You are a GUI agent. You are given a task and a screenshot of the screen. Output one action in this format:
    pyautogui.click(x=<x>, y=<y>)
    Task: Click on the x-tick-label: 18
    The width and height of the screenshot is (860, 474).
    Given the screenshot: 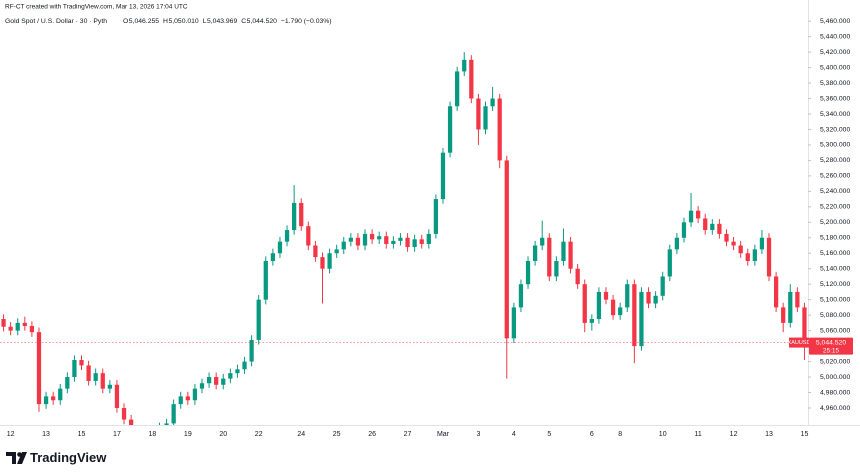 What is the action you would take?
    pyautogui.click(x=152, y=434)
    